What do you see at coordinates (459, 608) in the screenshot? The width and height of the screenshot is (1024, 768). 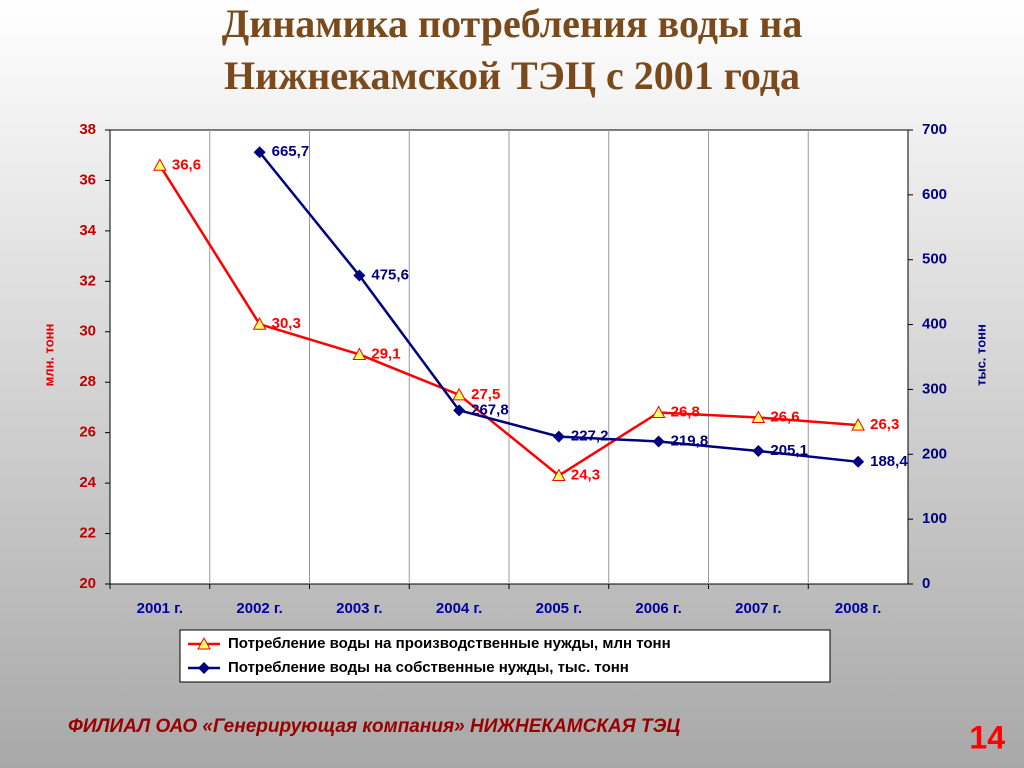 I see `x-tick-label: 2004 г.` at bounding box center [459, 608].